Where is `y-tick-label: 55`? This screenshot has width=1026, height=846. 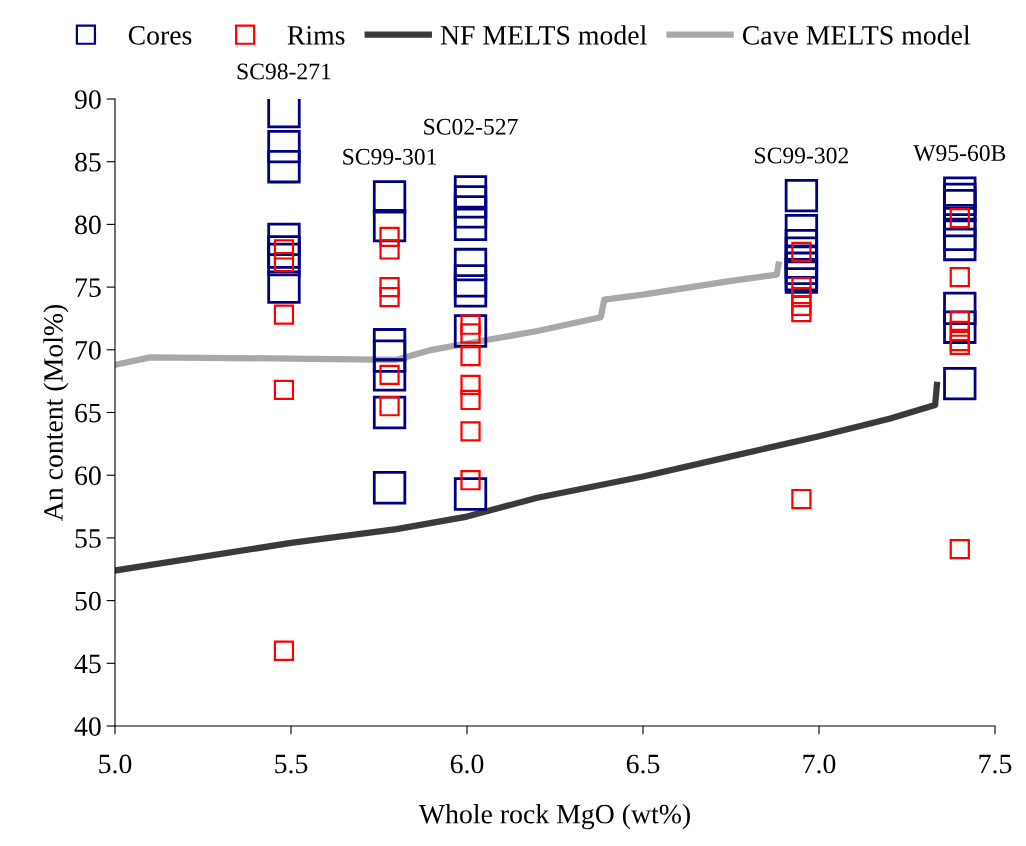 y-tick-label: 55 is located at coordinates (88, 538).